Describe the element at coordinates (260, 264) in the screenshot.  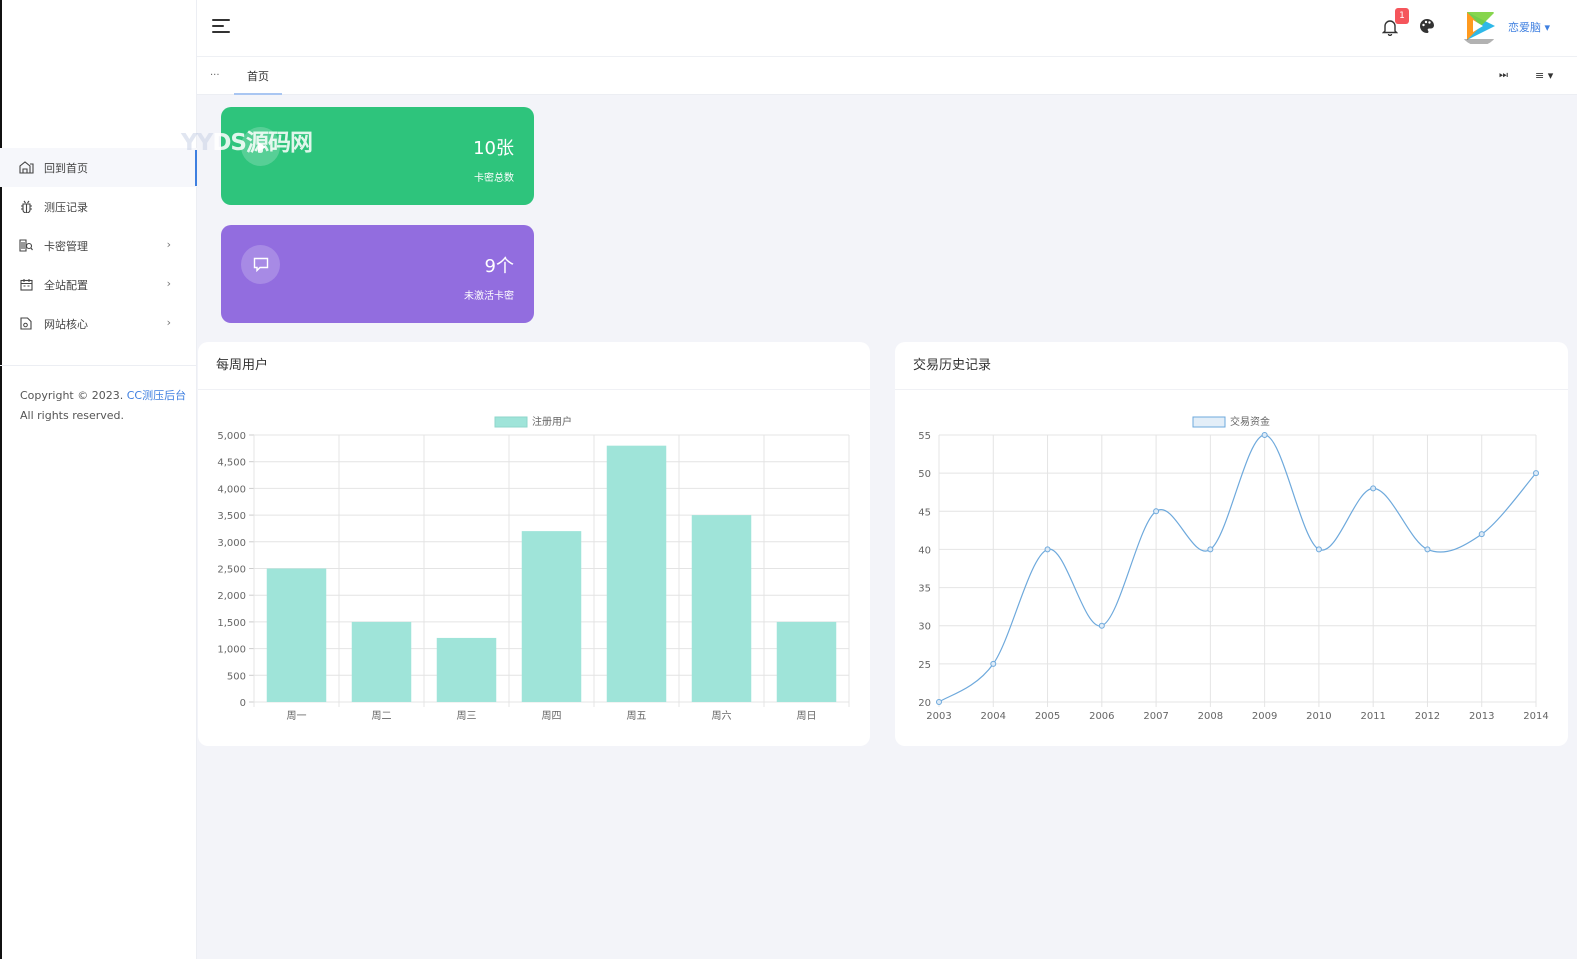
I see `message-icon` at that location.